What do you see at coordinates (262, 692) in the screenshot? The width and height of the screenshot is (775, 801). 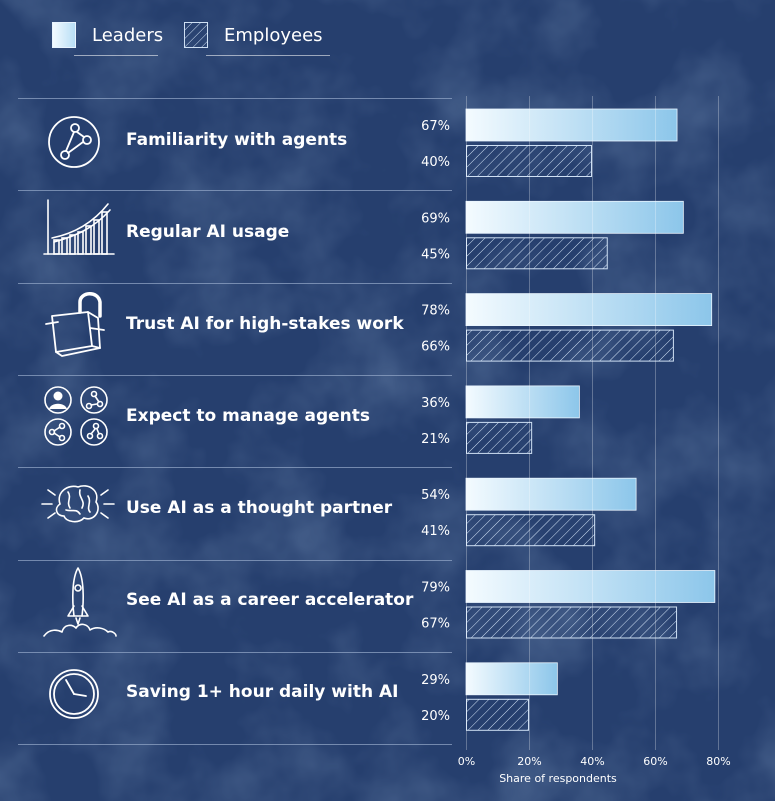 I see `row-label-saving-time: Saving 1+ hour daily with AI` at bounding box center [262, 692].